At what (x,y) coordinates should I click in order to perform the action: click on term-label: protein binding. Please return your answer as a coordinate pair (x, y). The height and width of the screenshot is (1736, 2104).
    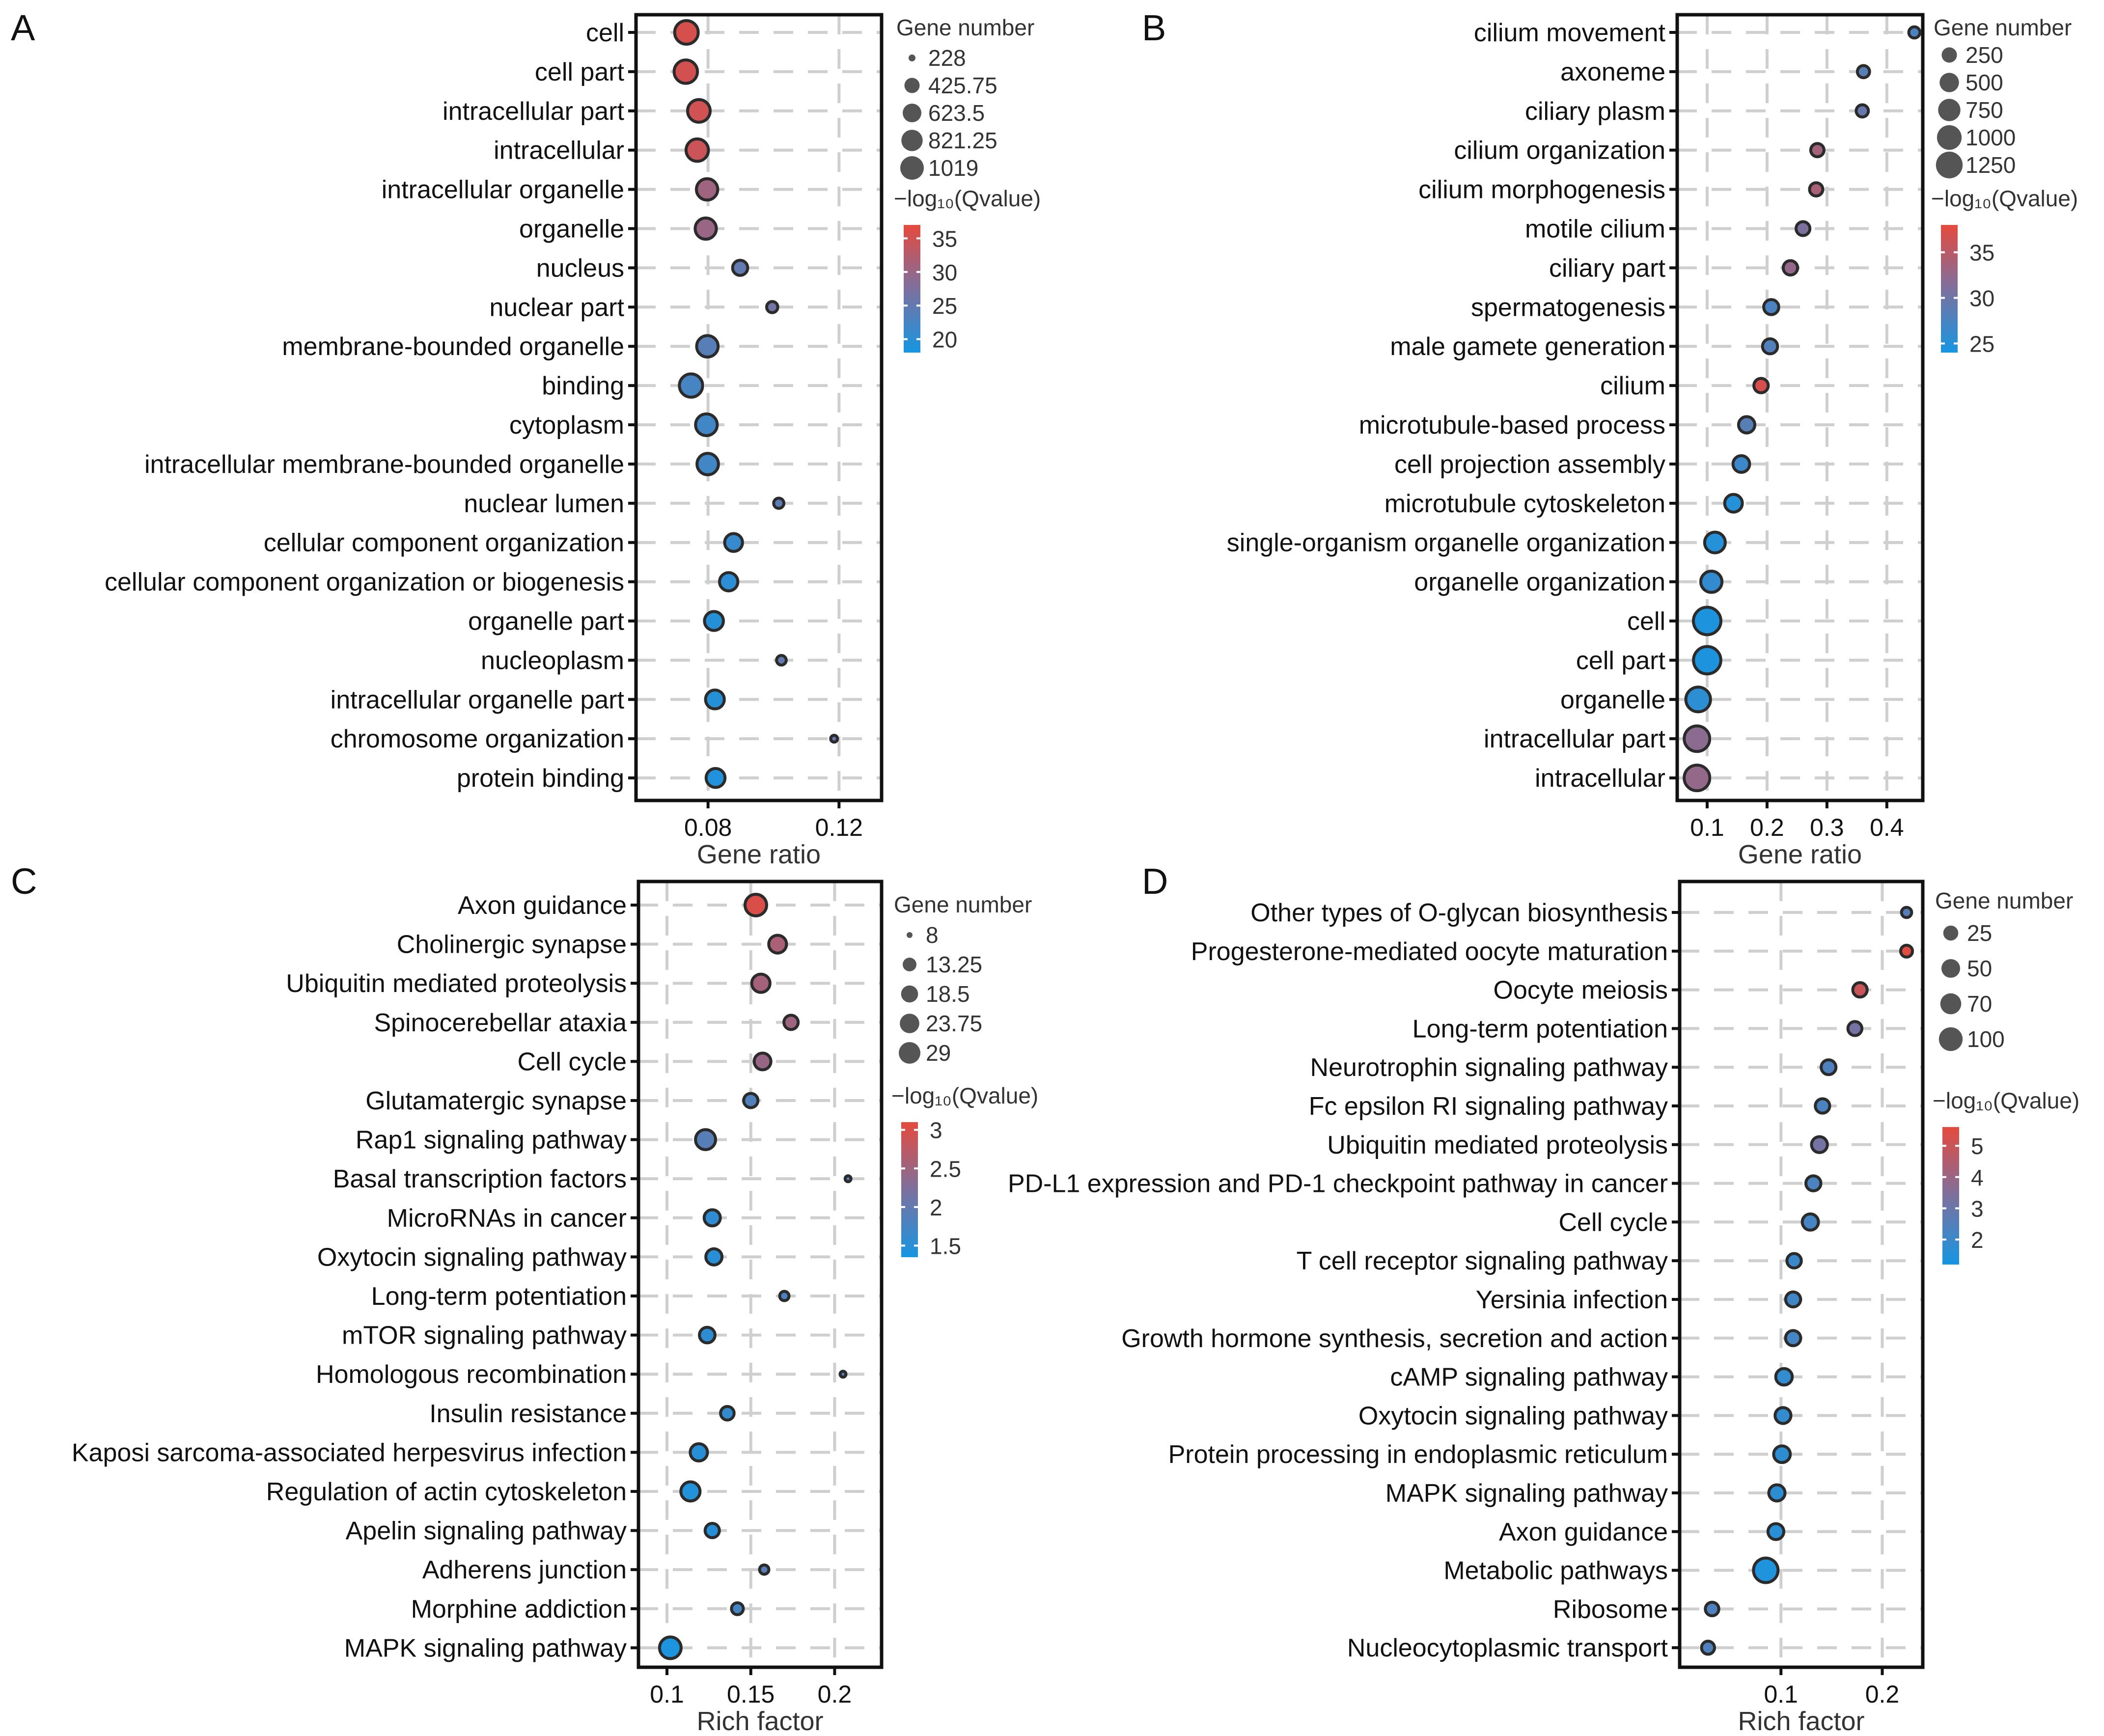
    Looking at the image, I should click on (540, 778).